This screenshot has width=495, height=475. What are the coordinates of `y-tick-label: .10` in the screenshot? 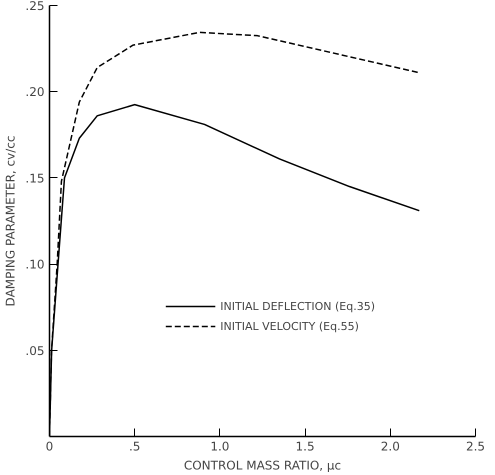 It's located at (35, 265).